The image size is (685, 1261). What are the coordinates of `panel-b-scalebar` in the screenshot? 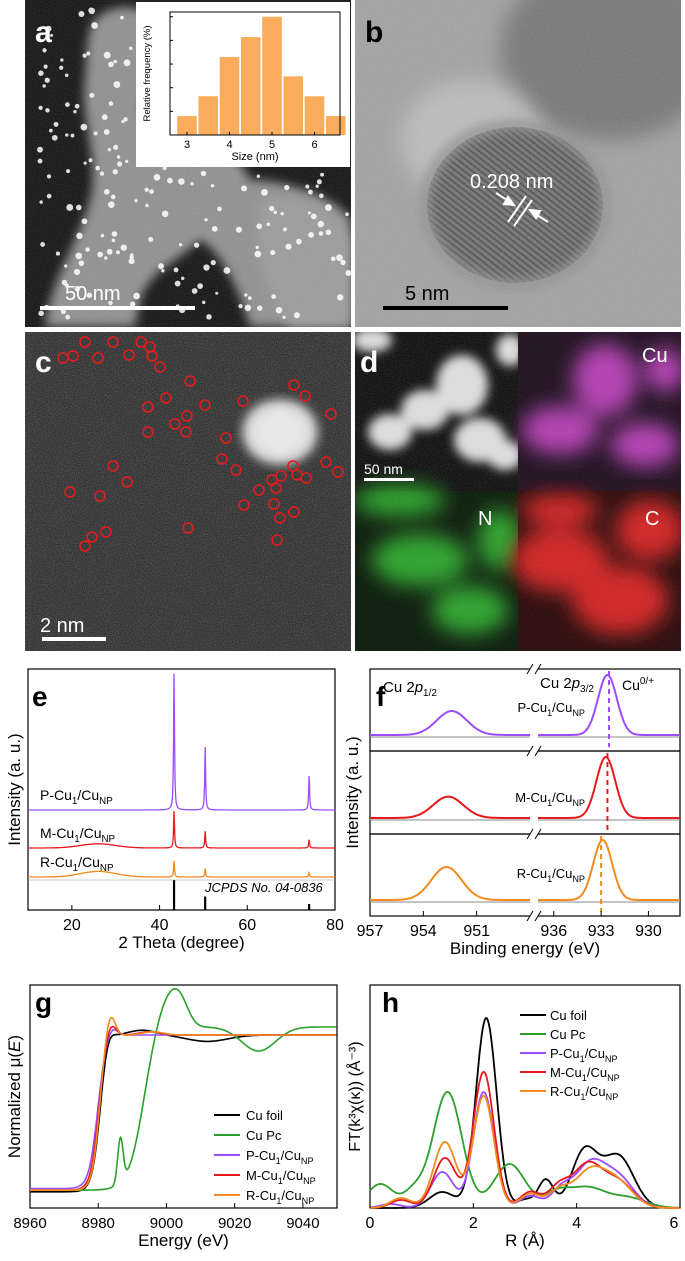 It's located at (445, 308).